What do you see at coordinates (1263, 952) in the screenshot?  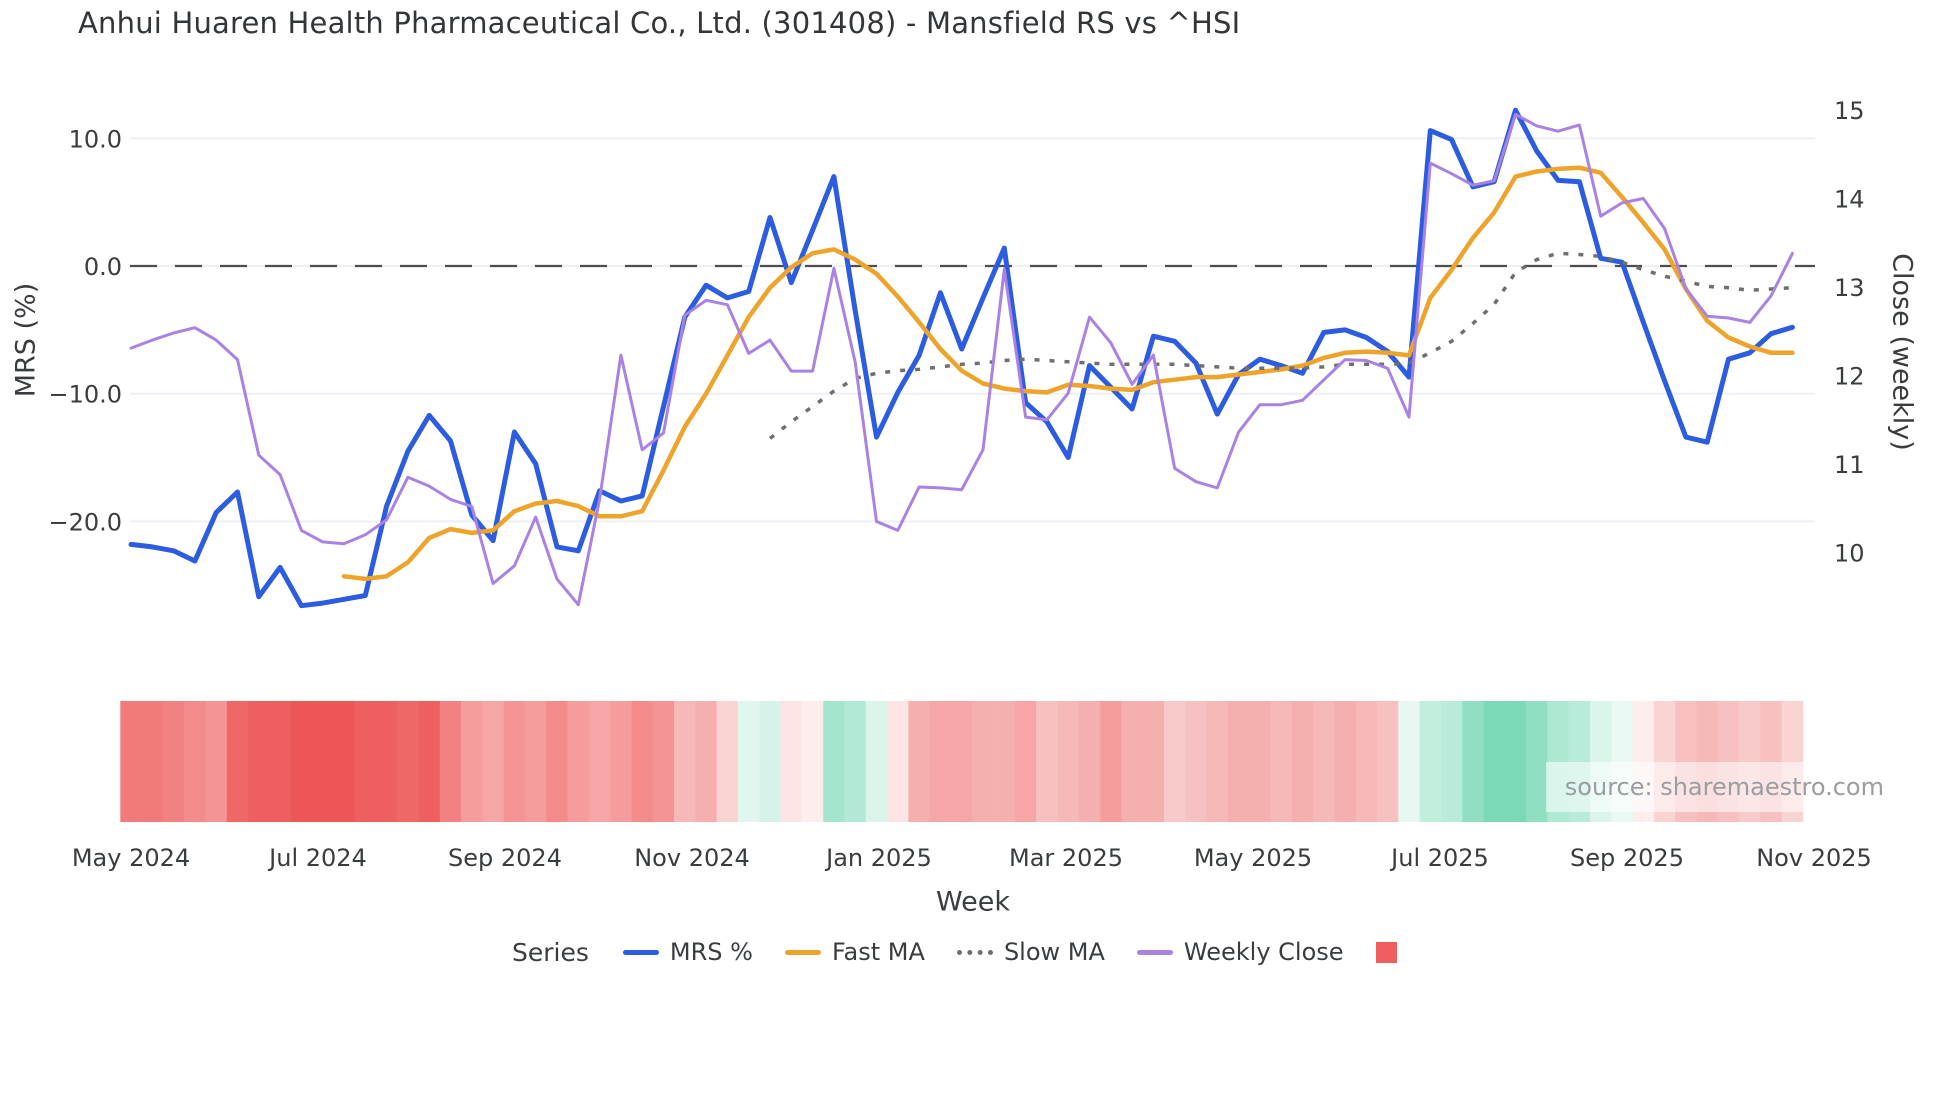 I see `legend-label-weekly-close: Weekly Close` at bounding box center [1263, 952].